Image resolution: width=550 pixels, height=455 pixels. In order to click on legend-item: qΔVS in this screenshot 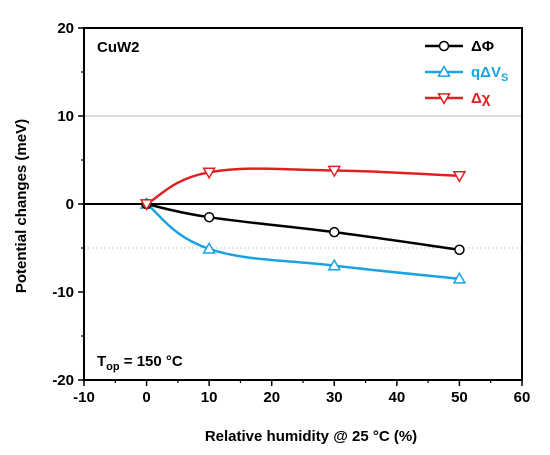, I will do `click(466, 74)`.